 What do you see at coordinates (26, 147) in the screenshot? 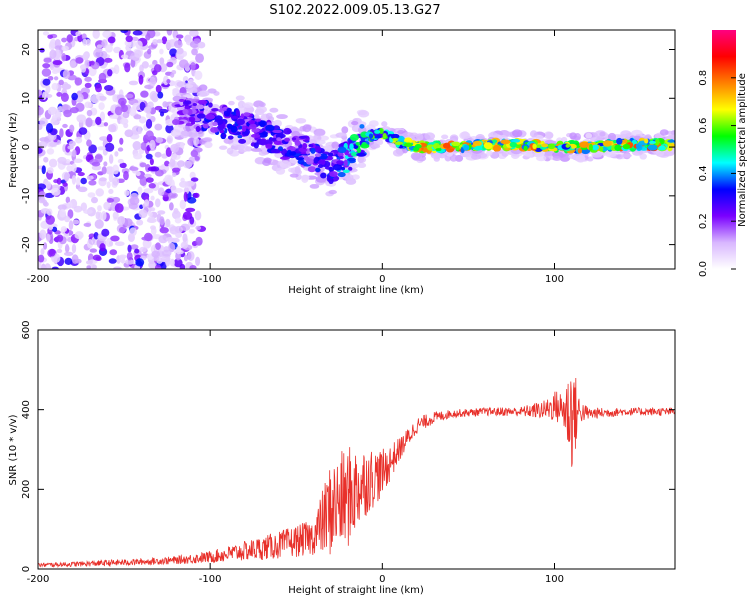
I see `spectrogram-y-tick-label: 0` at bounding box center [26, 147].